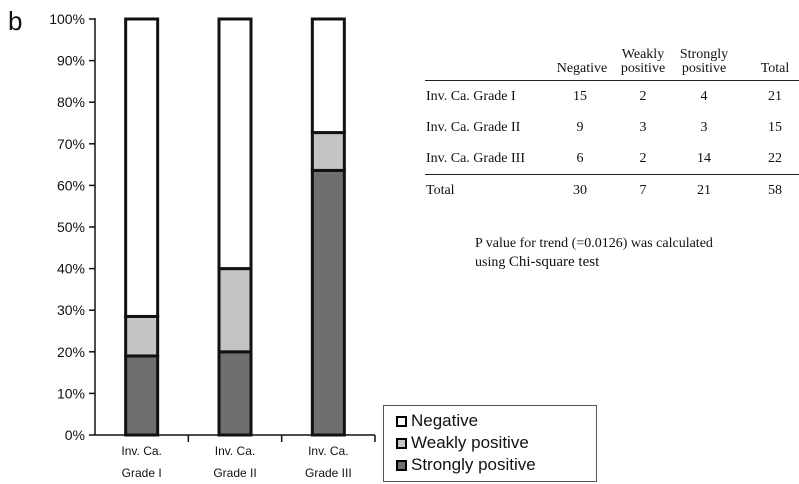  Describe the element at coordinates (445, 420) in the screenshot. I see `legend-label: Negative` at that location.